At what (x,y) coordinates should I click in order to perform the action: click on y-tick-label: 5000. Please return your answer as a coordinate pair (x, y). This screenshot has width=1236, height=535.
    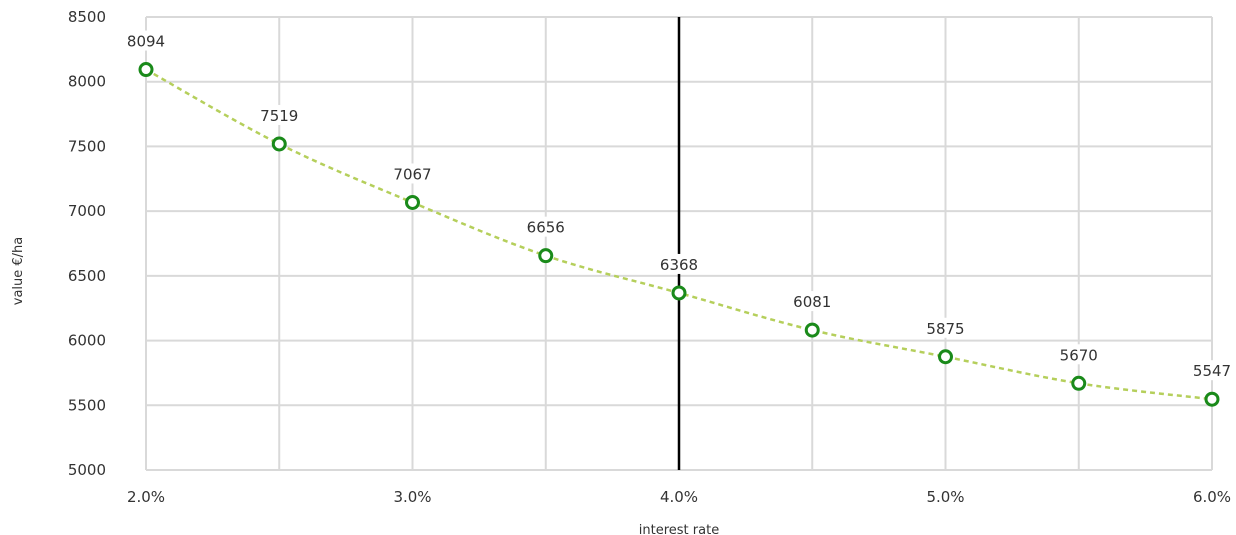
    Looking at the image, I should click on (87, 470).